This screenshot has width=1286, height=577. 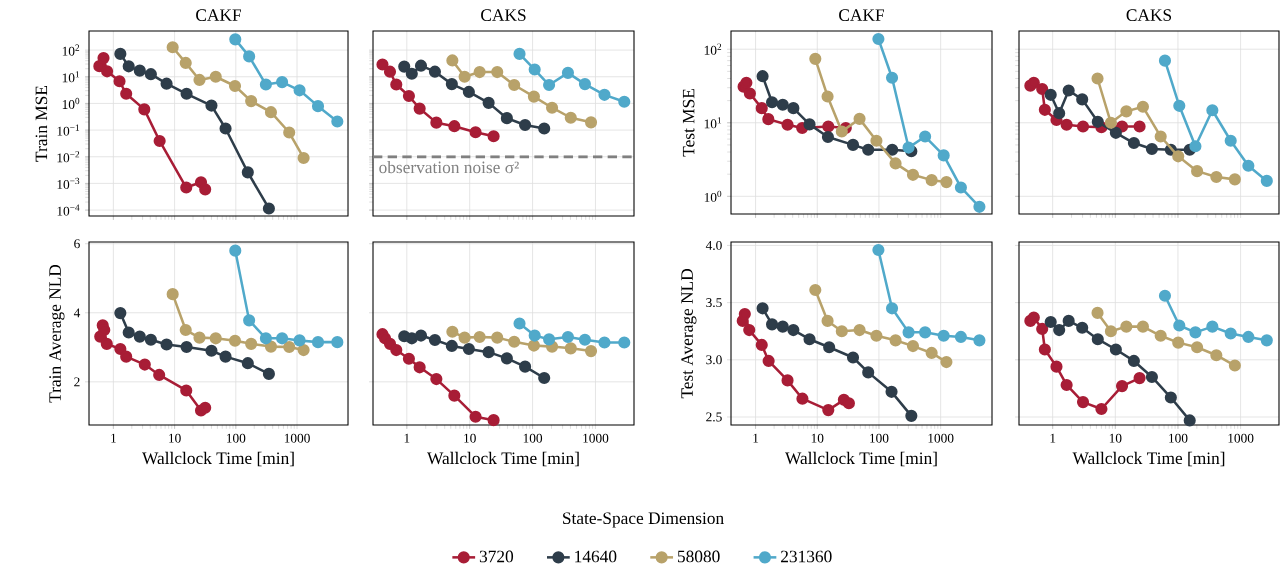 What do you see at coordinates (688, 123) in the screenshot?
I see `y-axis-title: Test MSE` at bounding box center [688, 123].